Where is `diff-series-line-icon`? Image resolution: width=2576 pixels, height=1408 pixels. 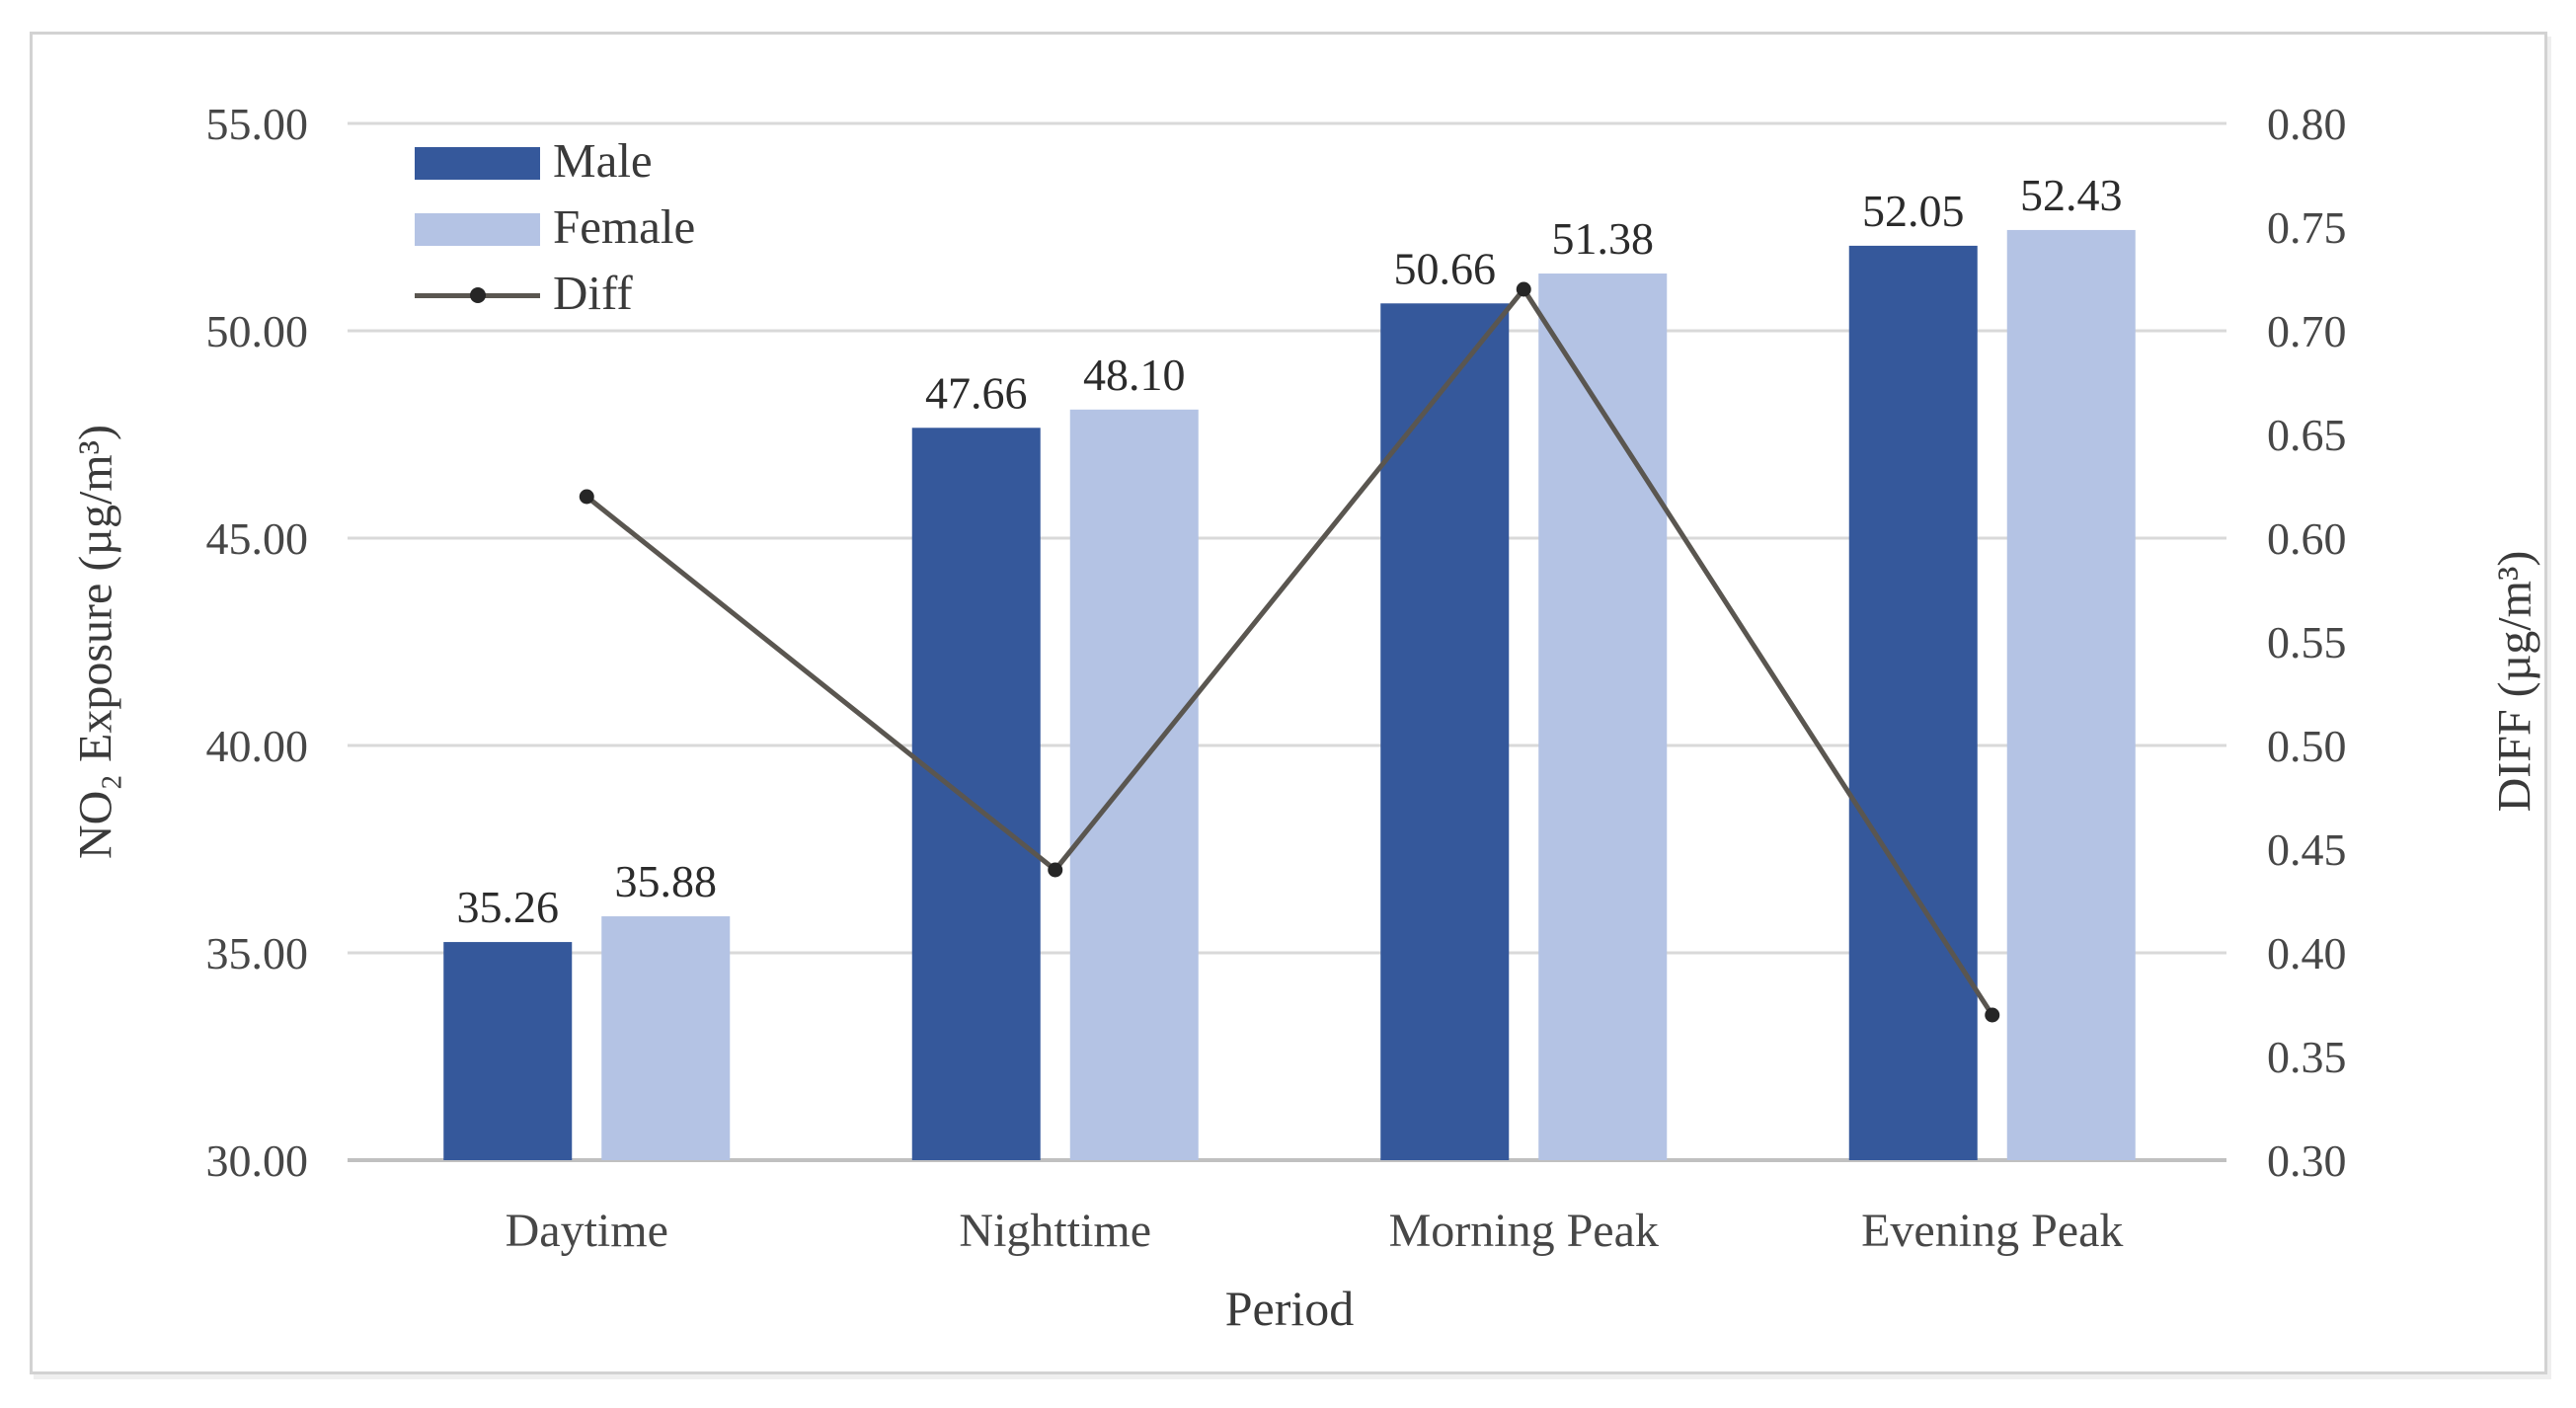 diff-series-line-icon is located at coordinates (477, 295).